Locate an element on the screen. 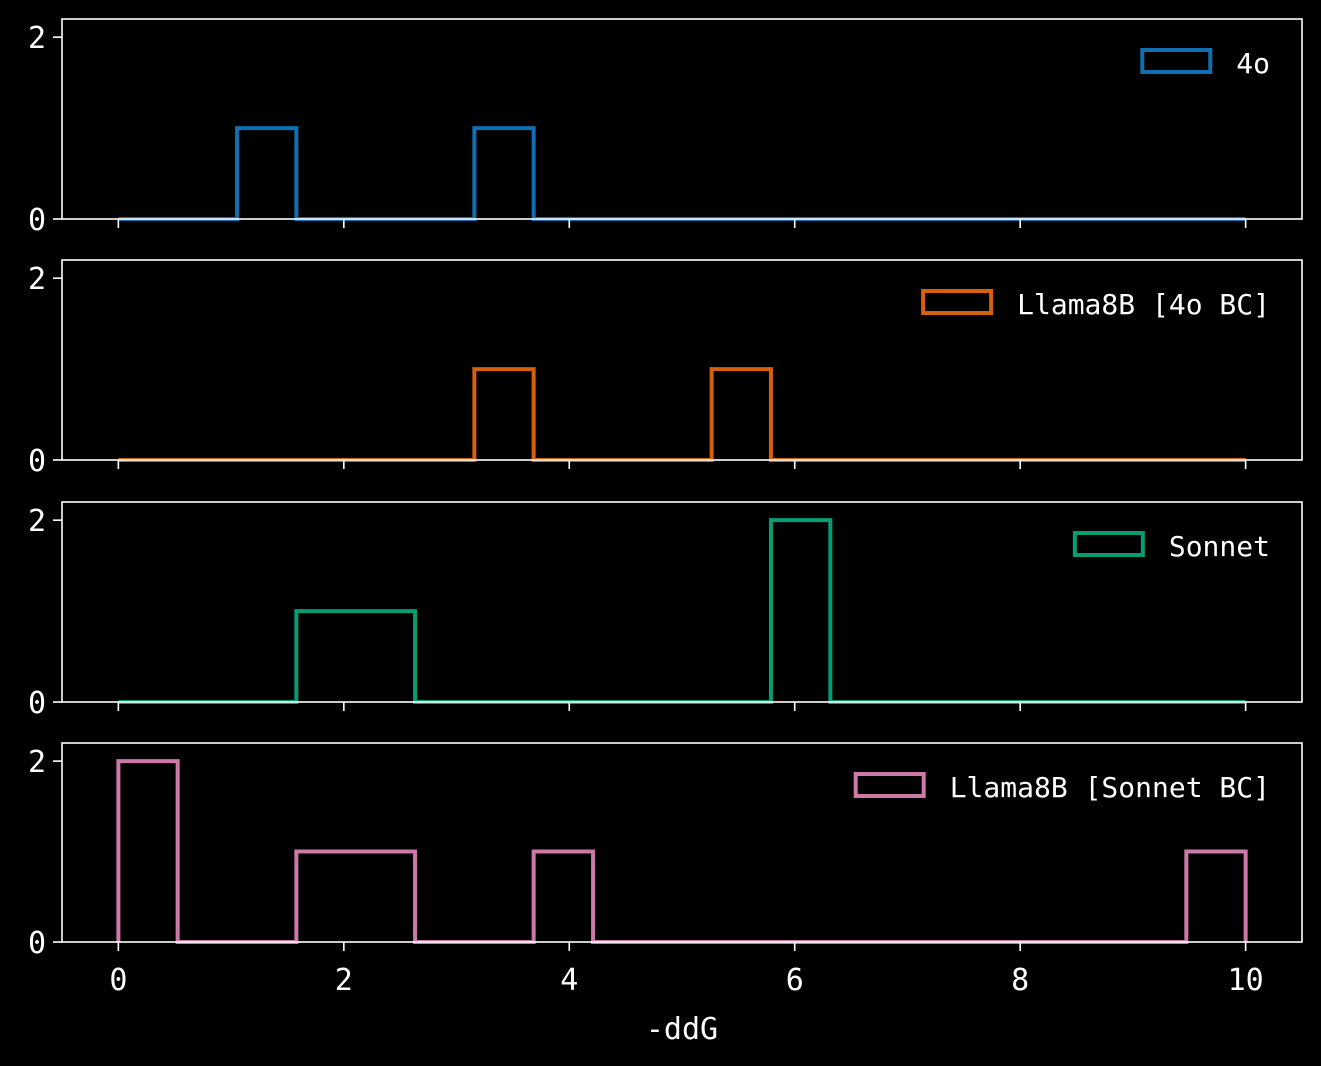  legend-label: 4o is located at coordinates (1253, 63).